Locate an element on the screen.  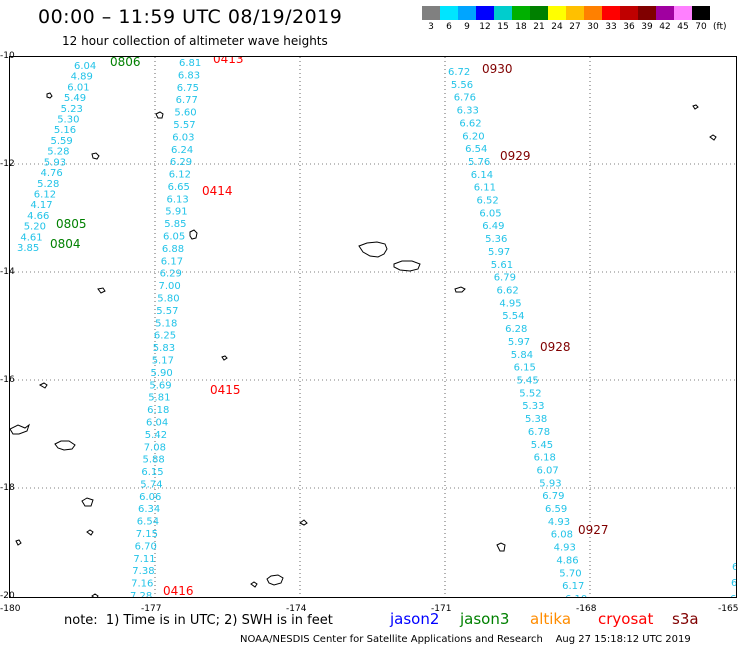
swh-value: 6.14 is located at coordinates (482, 175).